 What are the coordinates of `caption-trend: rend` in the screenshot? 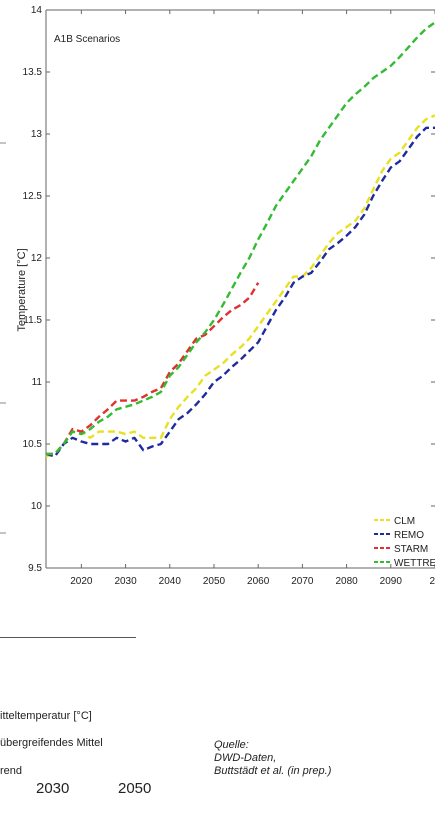 It's located at (11, 771).